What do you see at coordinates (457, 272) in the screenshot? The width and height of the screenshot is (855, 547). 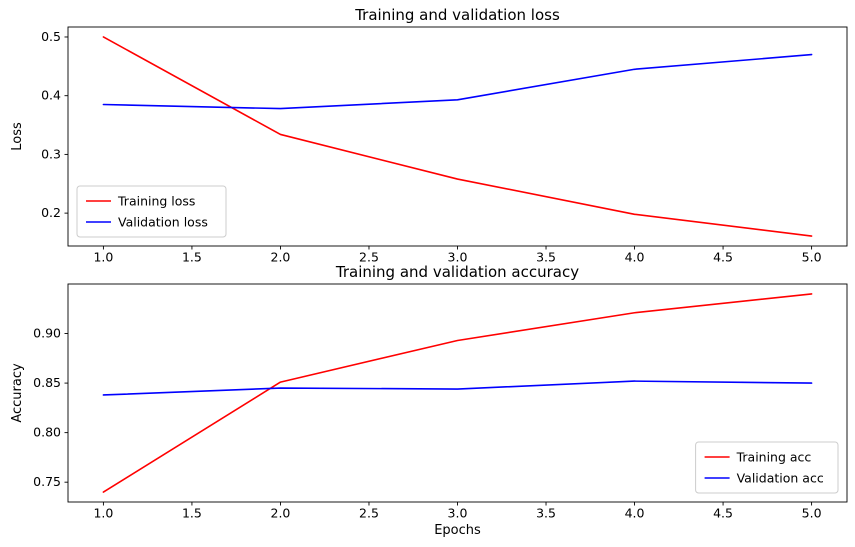 I see `chart-title: Training and validation accuracy` at bounding box center [457, 272].